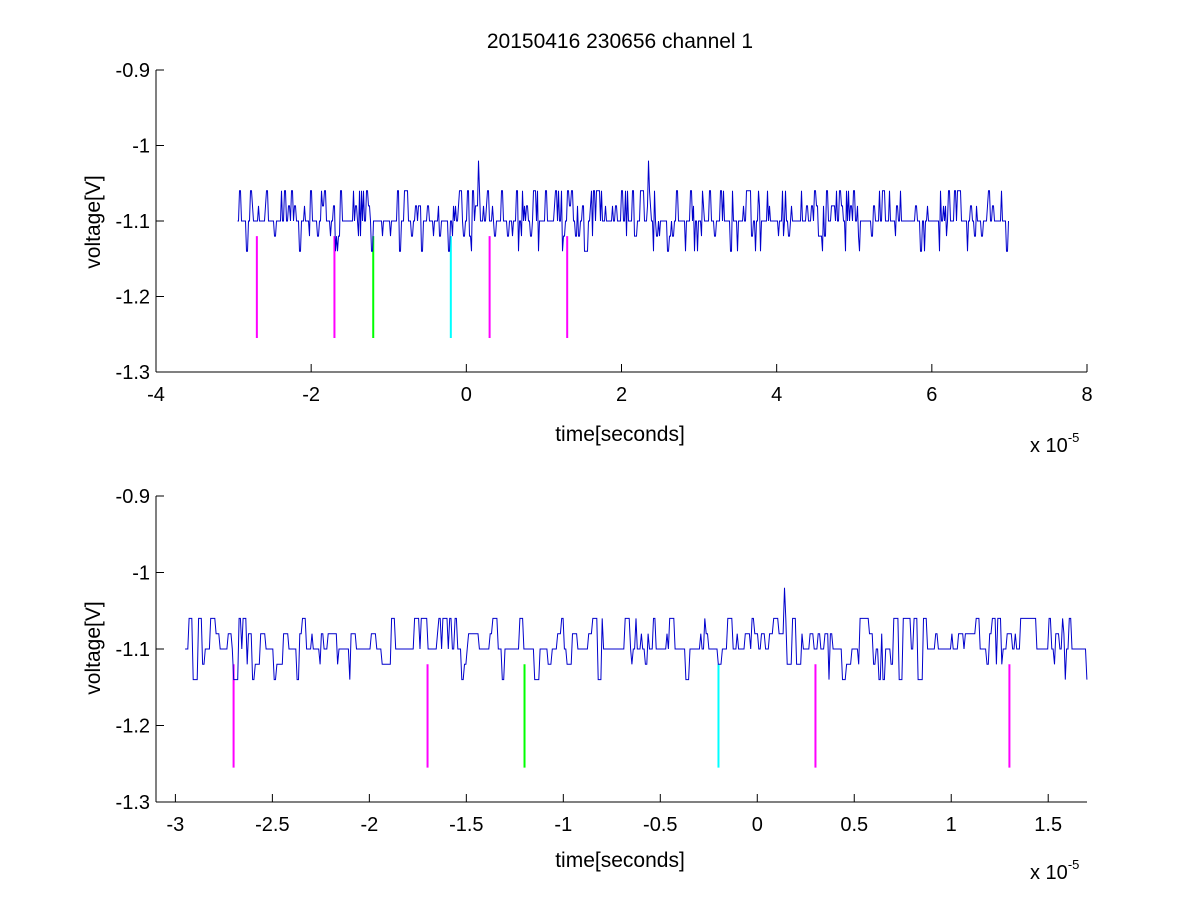 Image resolution: width=1200 pixels, height=906 pixels. I want to click on x-tick-label: -1.5, so click(466, 825).